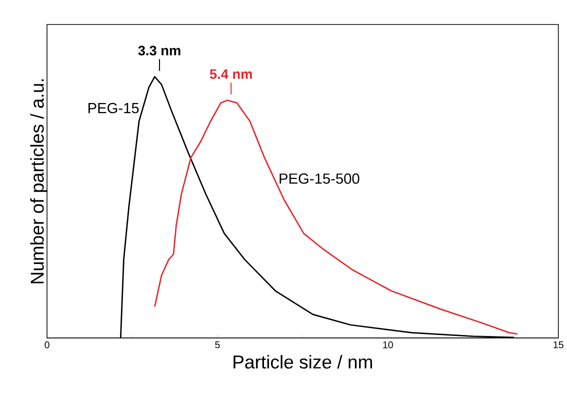  What do you see at coordinates (113, 108) in the screenshot?
I see `series-label: PEG-15` at bounding box center [113, 108].